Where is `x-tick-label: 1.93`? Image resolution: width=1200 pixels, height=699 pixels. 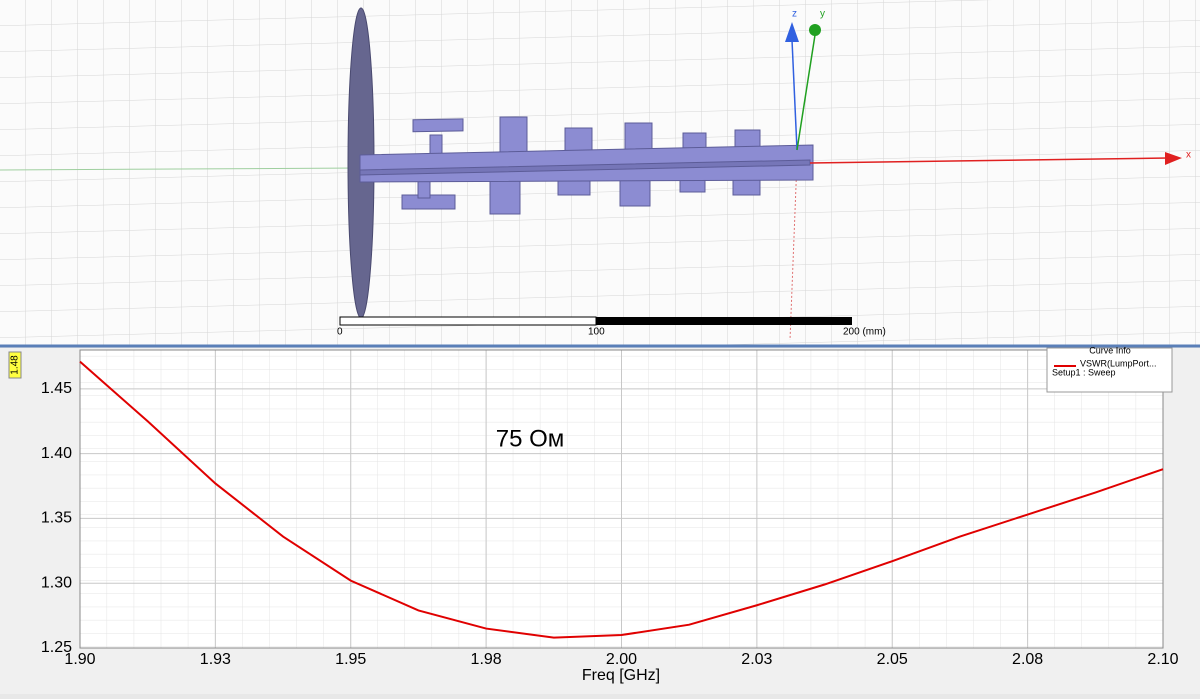 x-tick-label: 1.93 is located at coordinates (215, 659).